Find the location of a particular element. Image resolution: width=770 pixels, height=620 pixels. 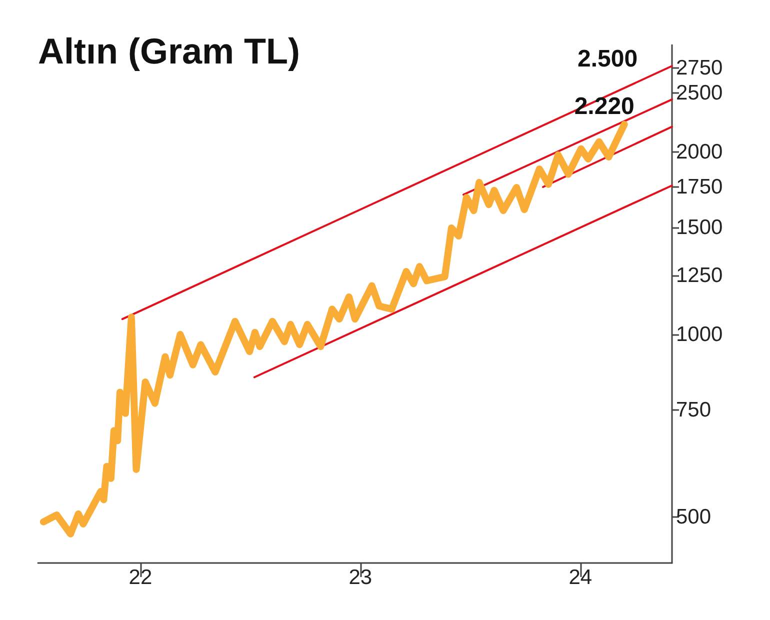

y-tick-label: 1500 is located at coordinates (699, 228).